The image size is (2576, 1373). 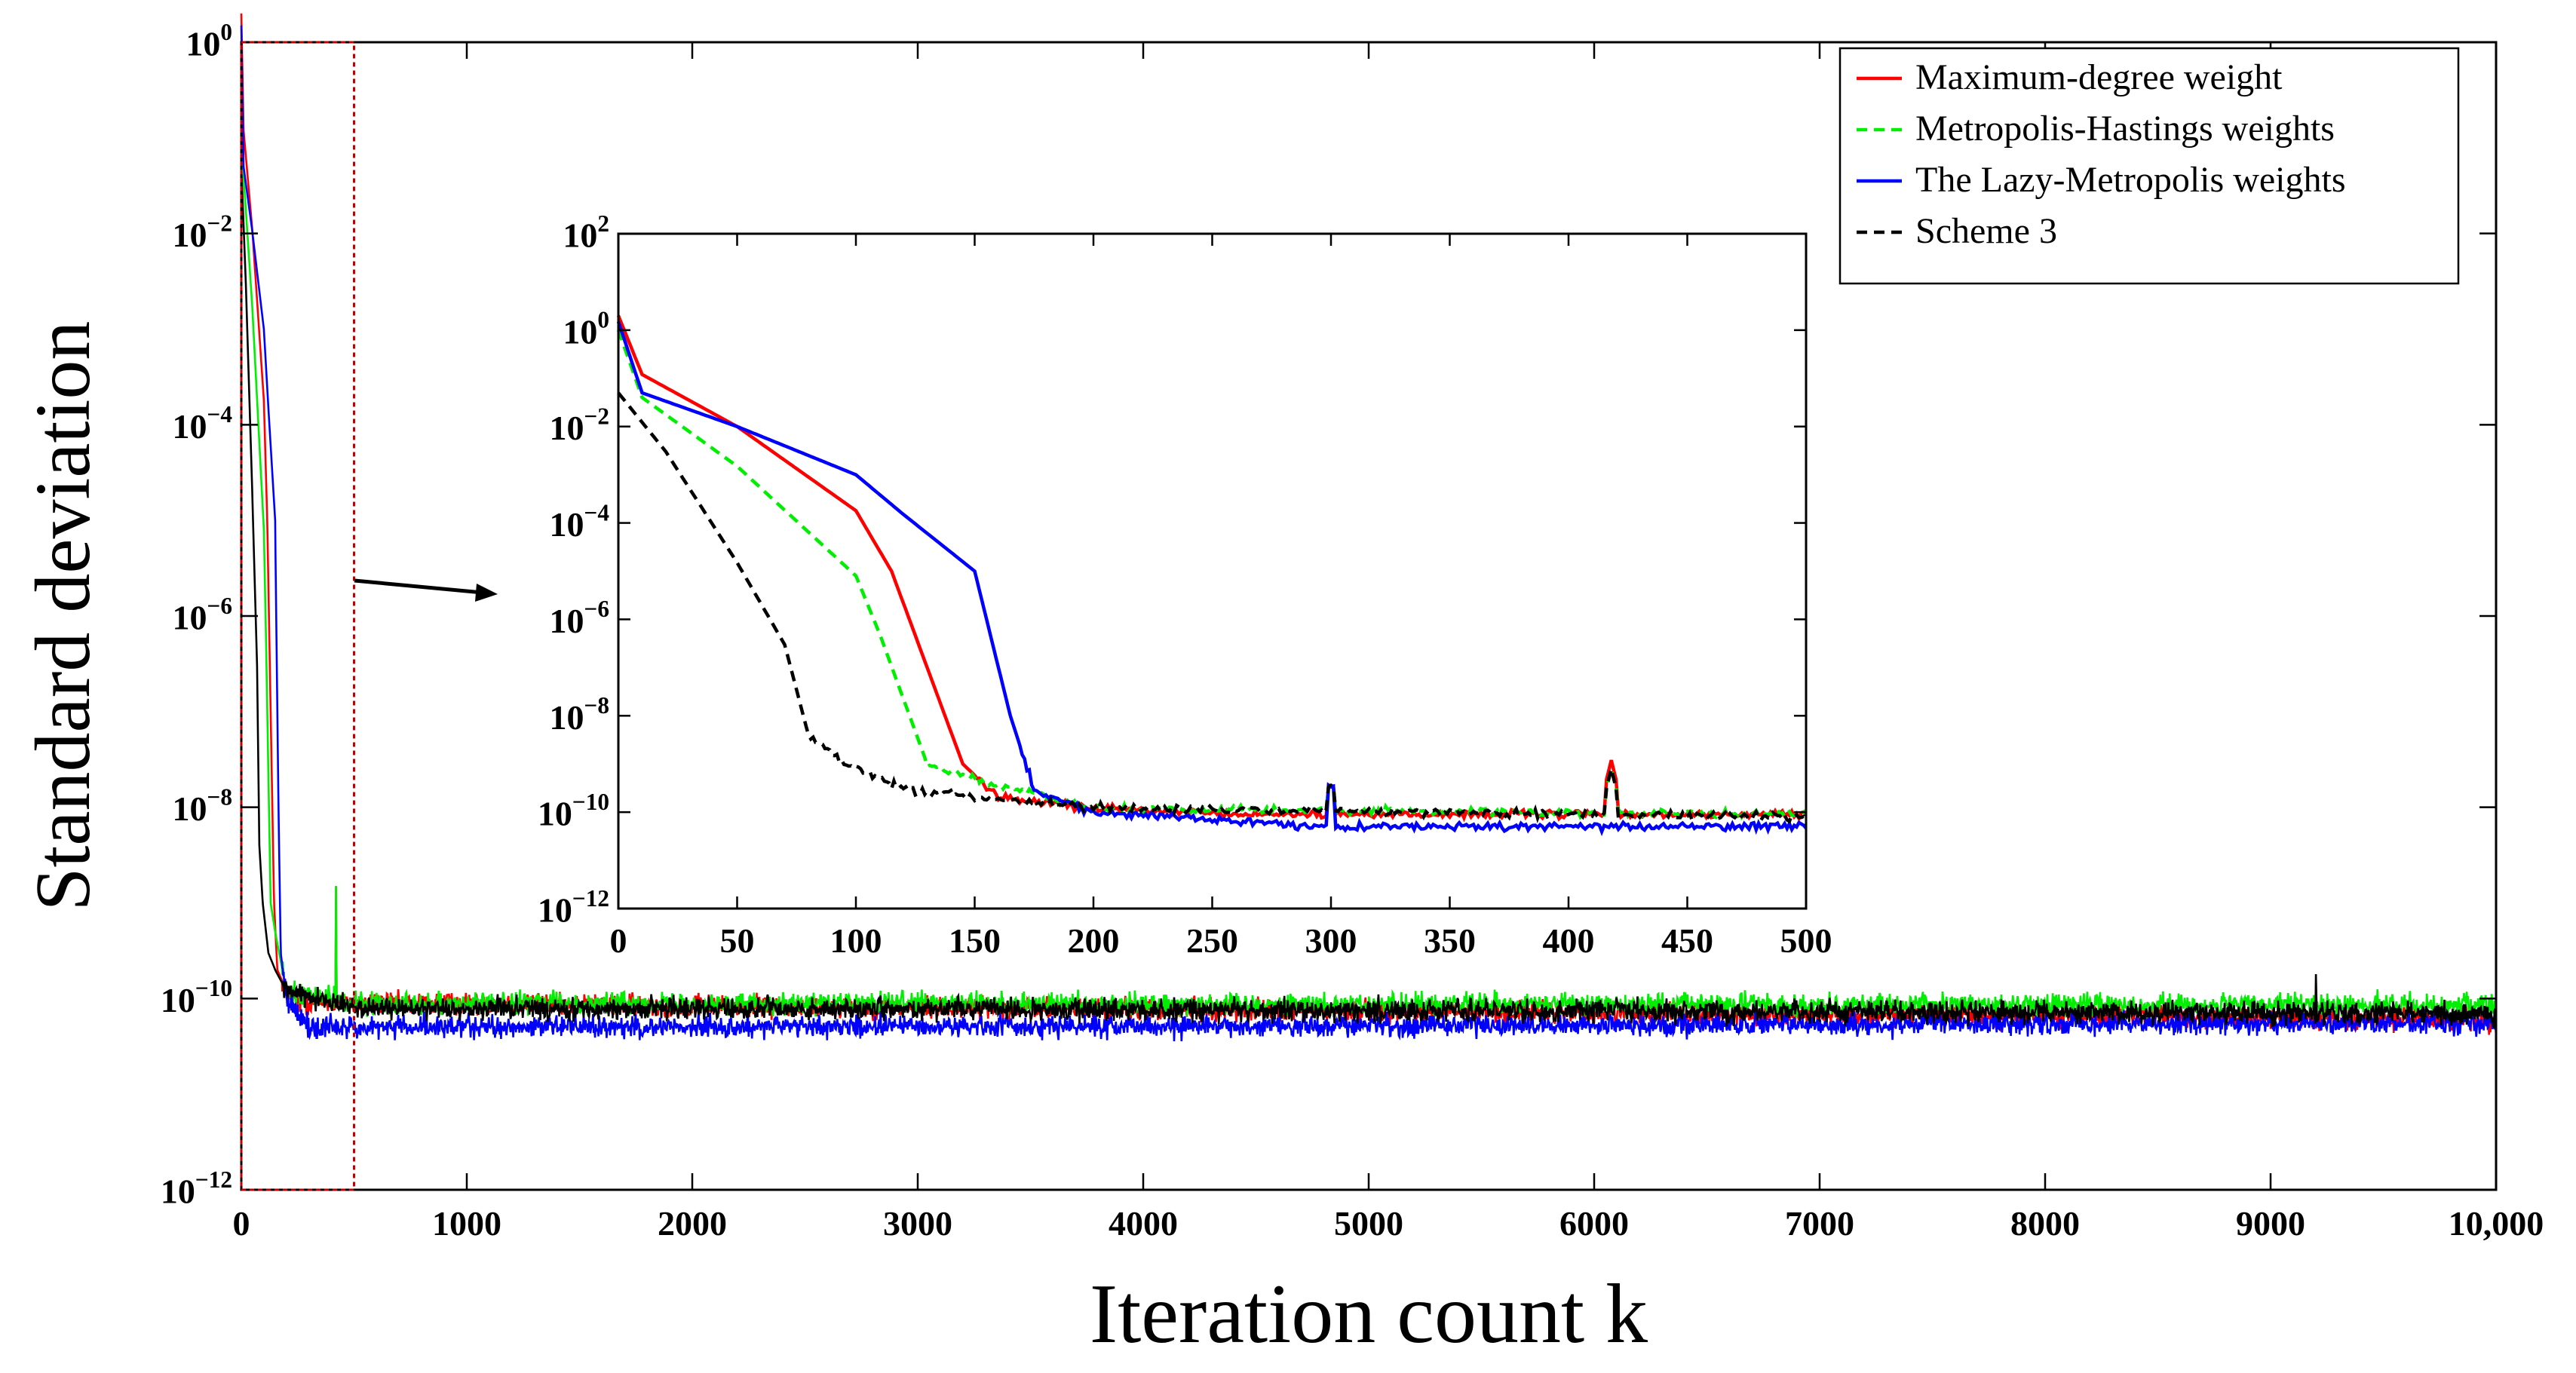 I want to click on x-axis-label: Iteration count k, so click(x=1369, y=1314).